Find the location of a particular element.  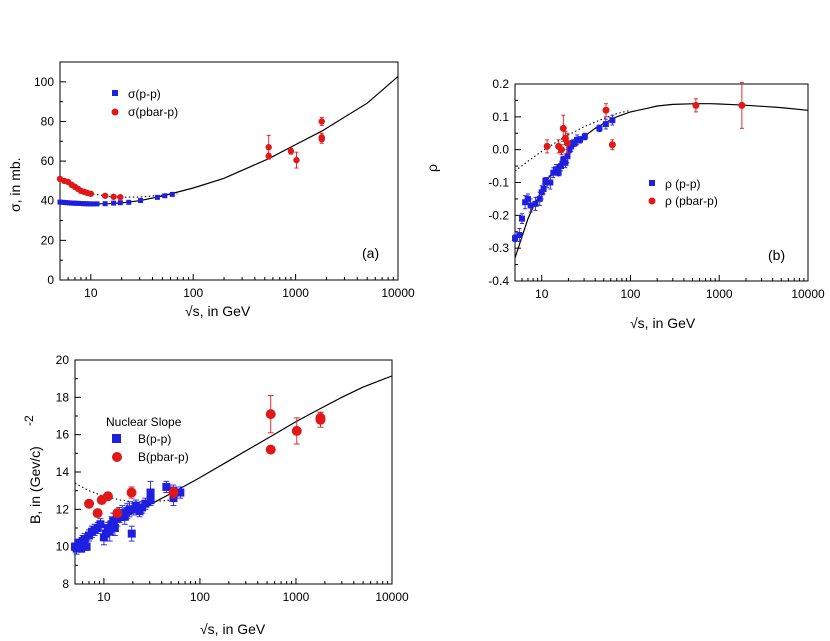

legend-b-pp-label: B(p-p) is located at coordinates (154, 439).